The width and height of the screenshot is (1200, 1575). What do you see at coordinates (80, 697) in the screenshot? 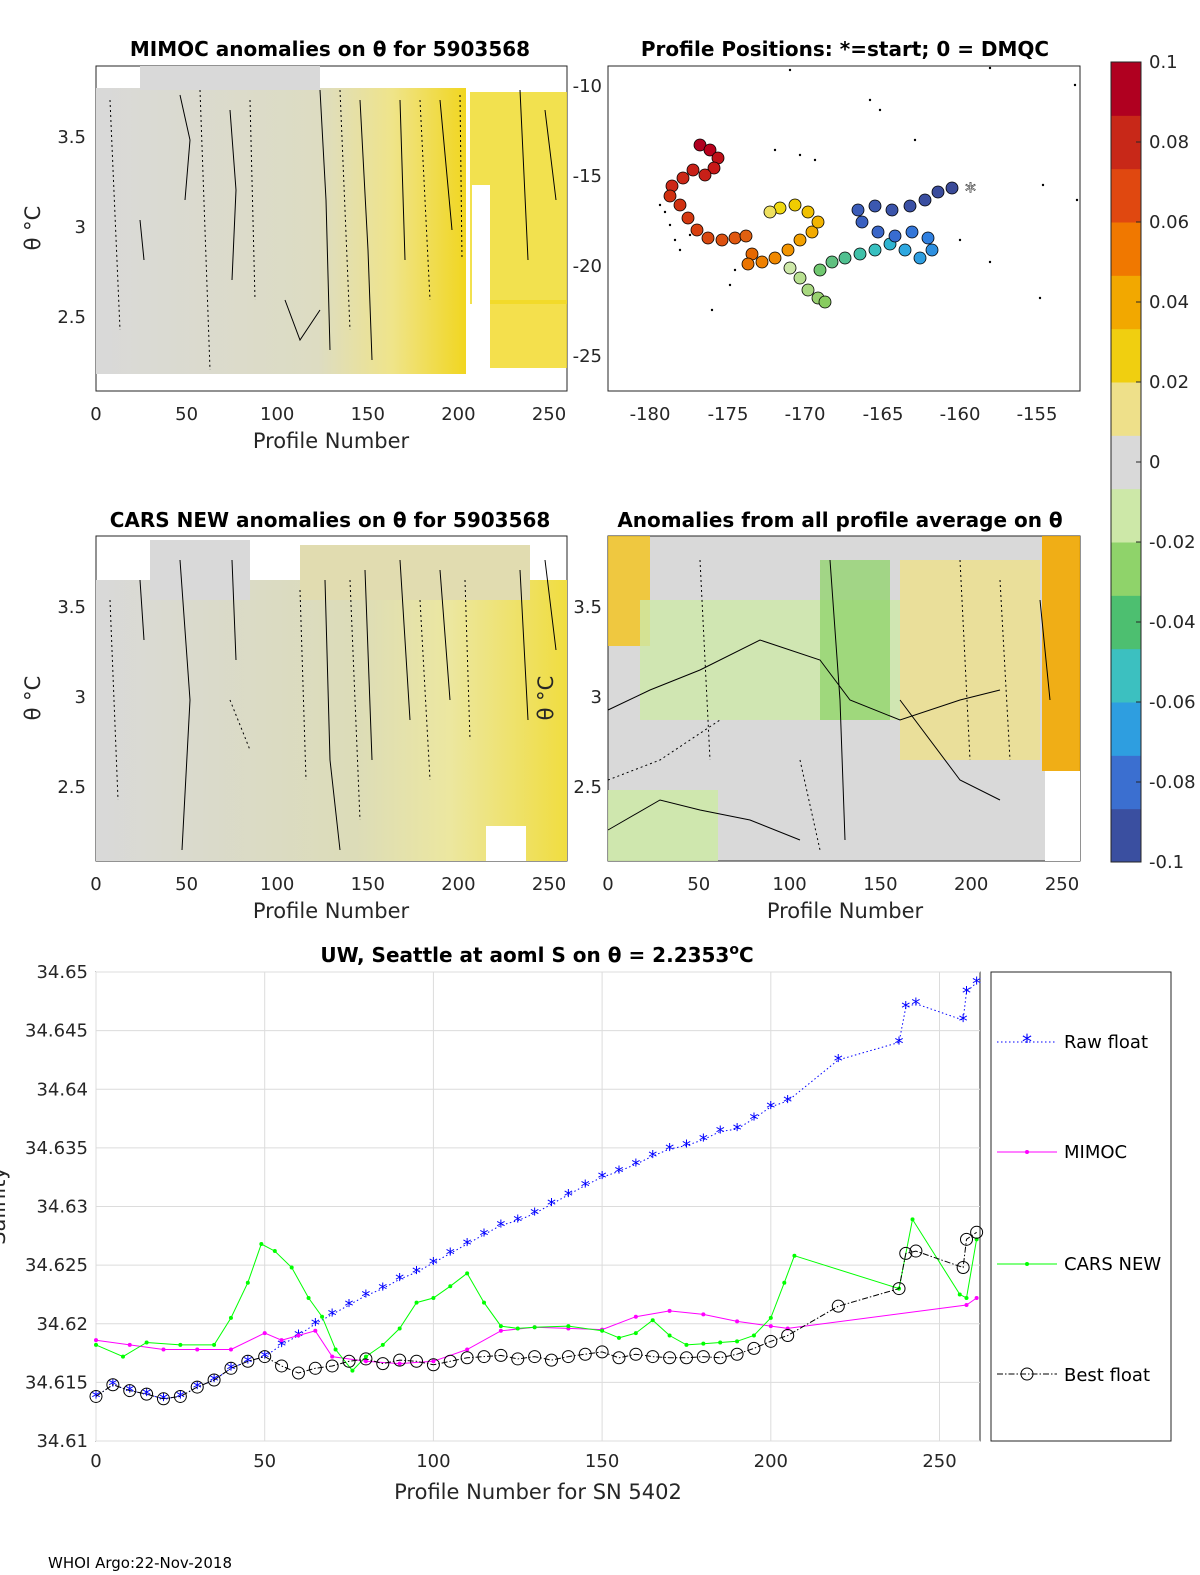
I see `cars-ytick: 3` at bounding box center [80, 697].